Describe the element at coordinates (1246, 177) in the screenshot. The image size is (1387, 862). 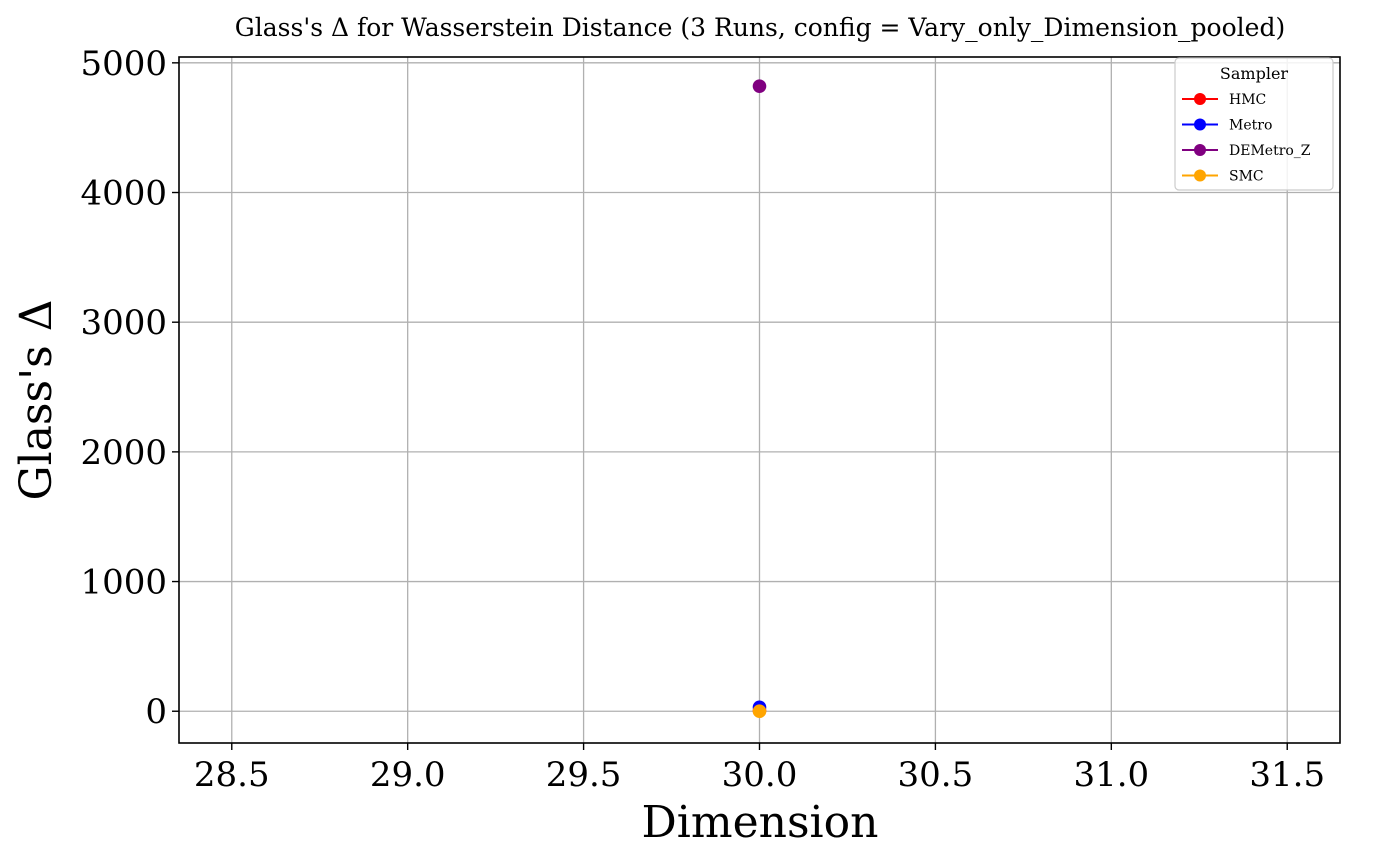
I see `legend-label: SMC` at that location.